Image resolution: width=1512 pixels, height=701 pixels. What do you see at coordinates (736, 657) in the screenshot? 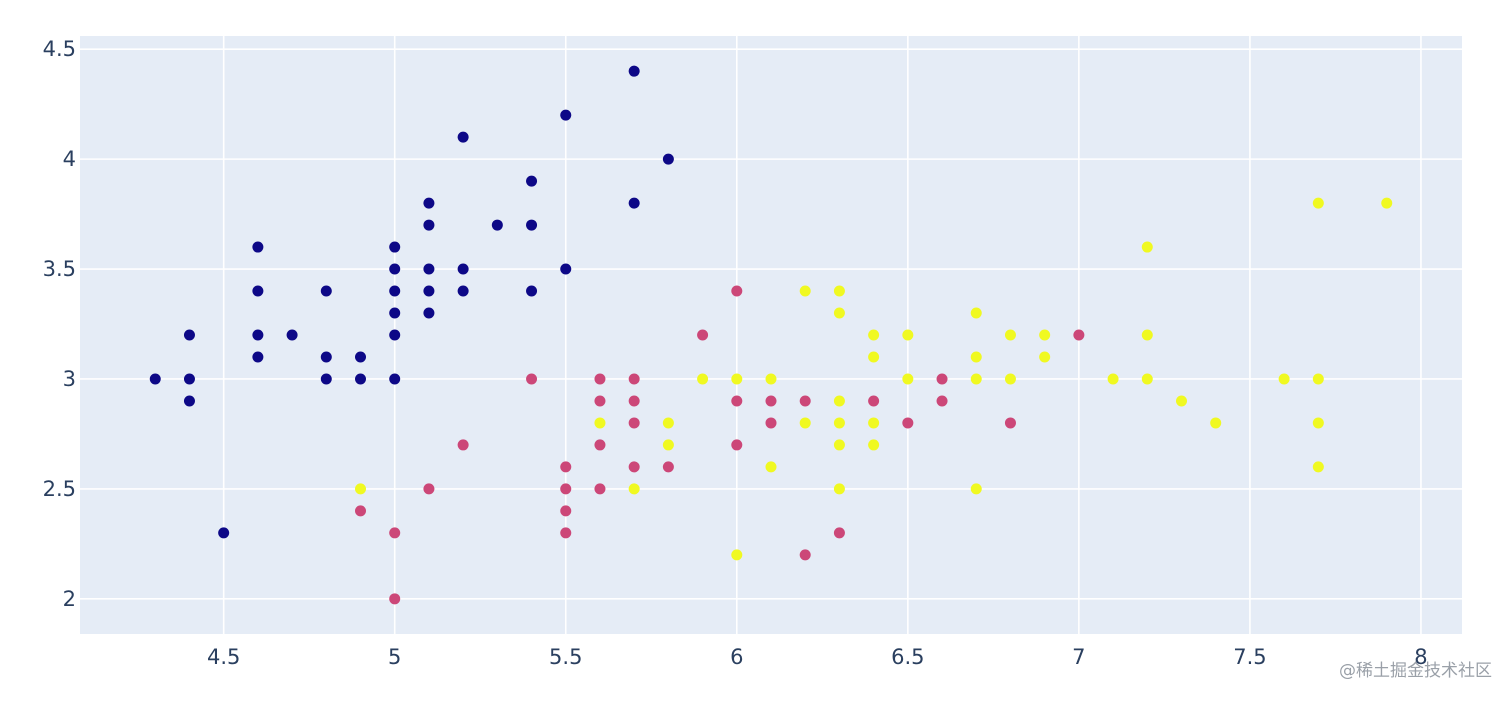
I see `x-tick-label: 6` at bounding box center [736, 657].